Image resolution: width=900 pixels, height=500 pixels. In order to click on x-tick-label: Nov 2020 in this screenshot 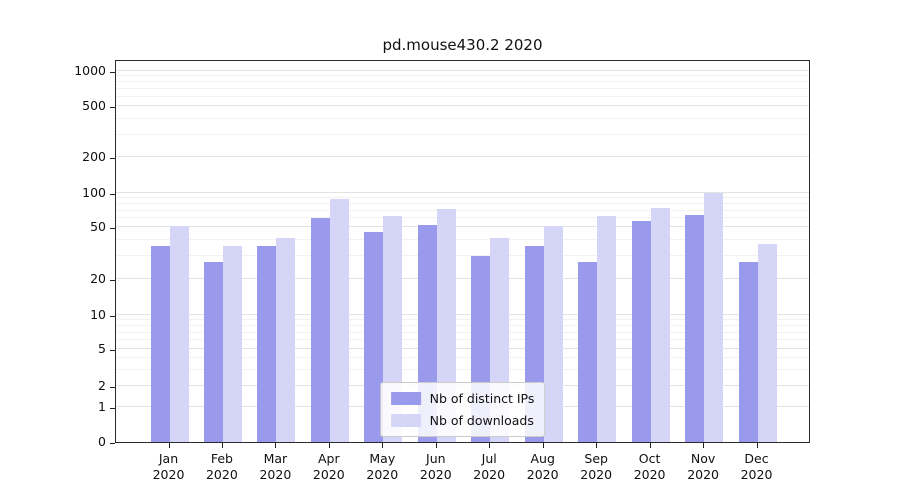, I will do `click(703, 467)`.